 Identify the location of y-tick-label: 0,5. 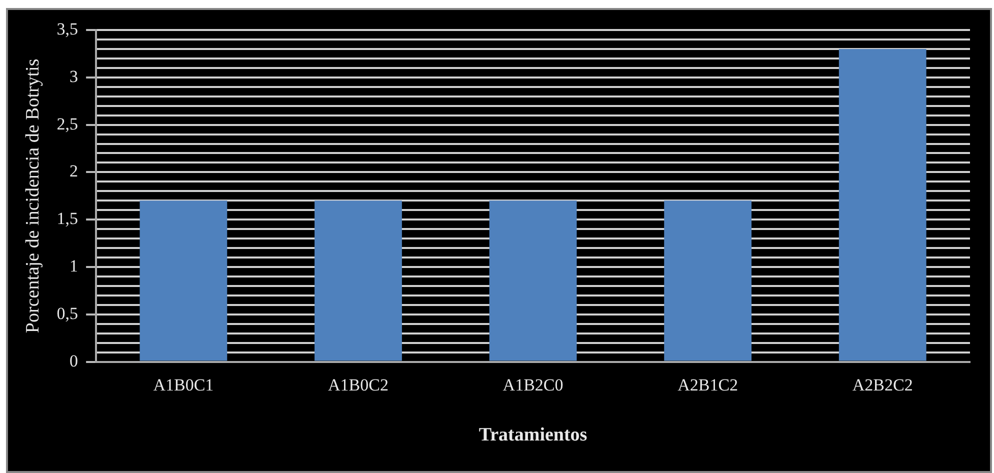
(67, 313).